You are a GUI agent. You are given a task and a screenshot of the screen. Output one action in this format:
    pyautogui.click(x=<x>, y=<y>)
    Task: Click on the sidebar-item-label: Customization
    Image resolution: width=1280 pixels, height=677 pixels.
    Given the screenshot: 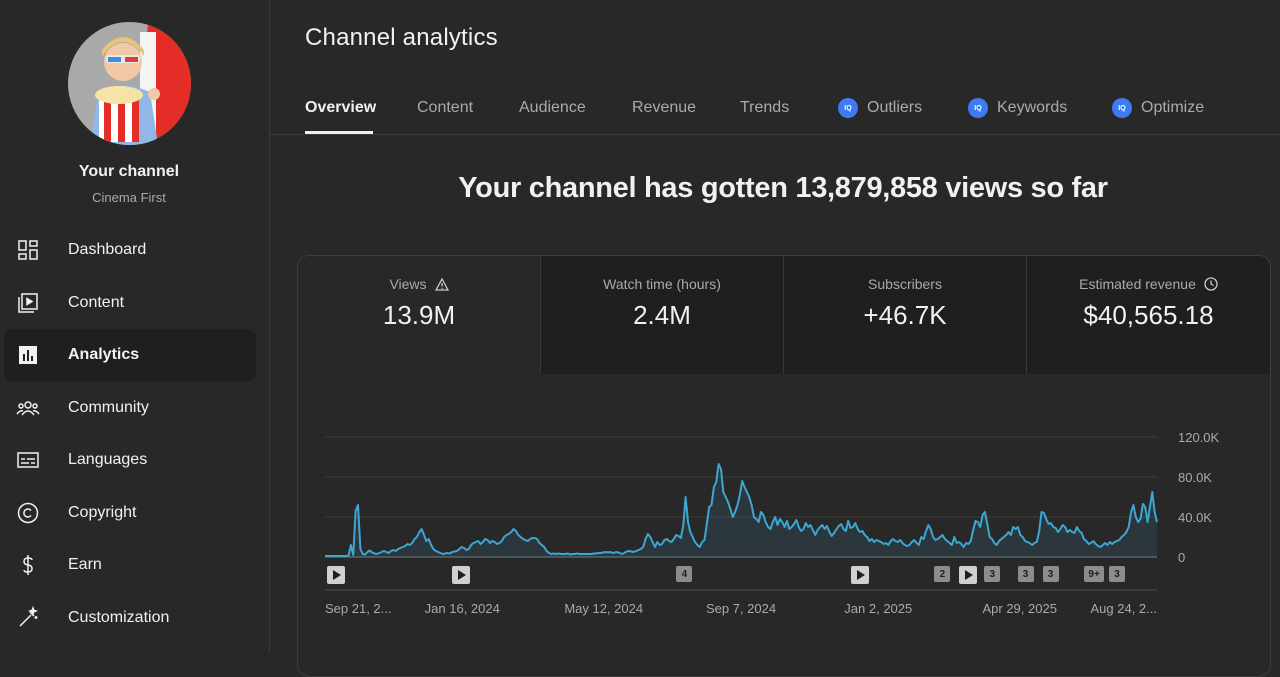 What is the action you would take?
    pyautogui.click(x=119, y=617)
    